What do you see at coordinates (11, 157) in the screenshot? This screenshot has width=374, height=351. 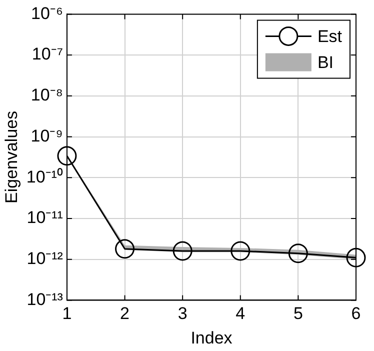 I see `y-axis-title: Eigenvalues` at bounding box center [11, 157].